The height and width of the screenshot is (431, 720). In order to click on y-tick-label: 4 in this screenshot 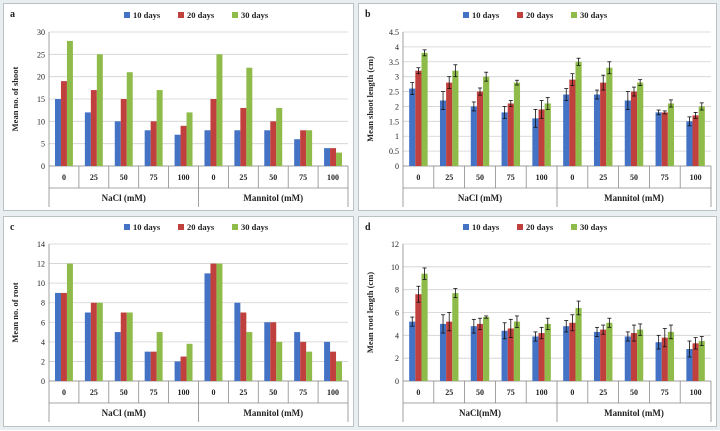, I will do `click(43, 342)`.